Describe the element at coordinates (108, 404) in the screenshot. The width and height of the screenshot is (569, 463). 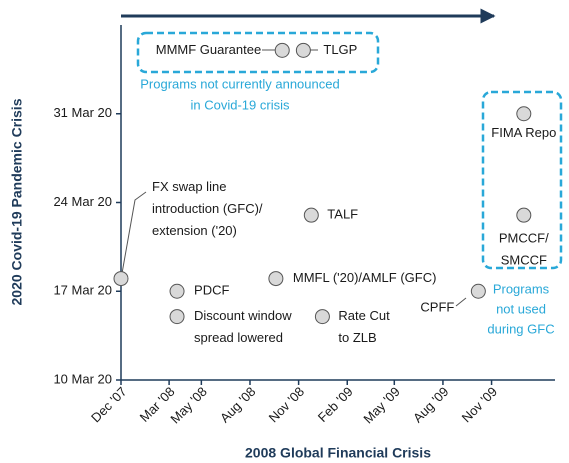
I see `x-tick-label: Dec '07` at that location.